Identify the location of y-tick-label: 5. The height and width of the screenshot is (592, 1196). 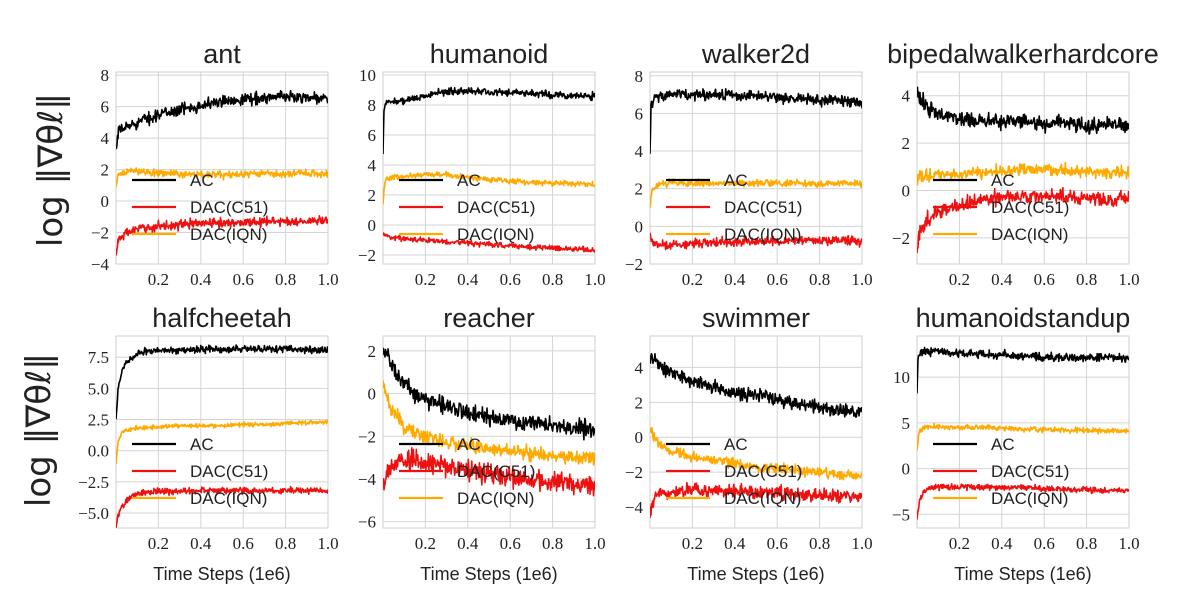
(906, 423).